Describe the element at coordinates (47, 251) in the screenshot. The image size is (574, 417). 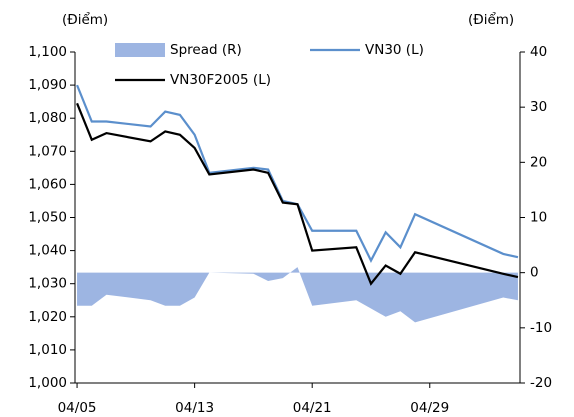
I see `y-tick-label: 1,040` at that location.